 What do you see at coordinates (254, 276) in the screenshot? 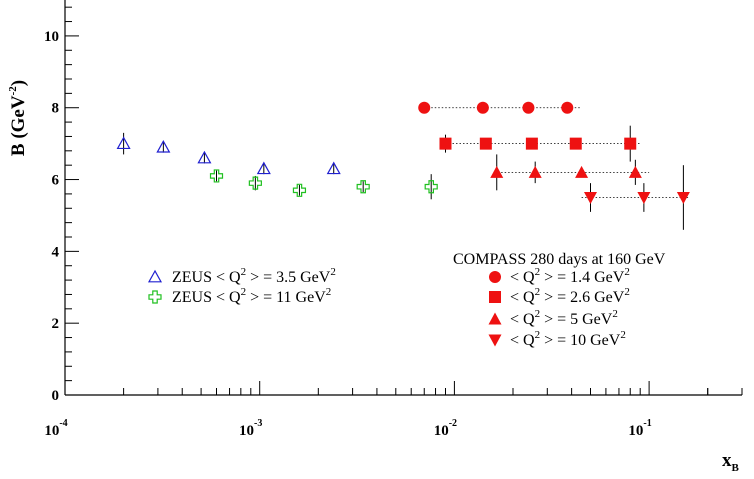
I see `legend-label: ZEUS < Q2 > = 3.5 GeV2` at bounding box center [254, 276].